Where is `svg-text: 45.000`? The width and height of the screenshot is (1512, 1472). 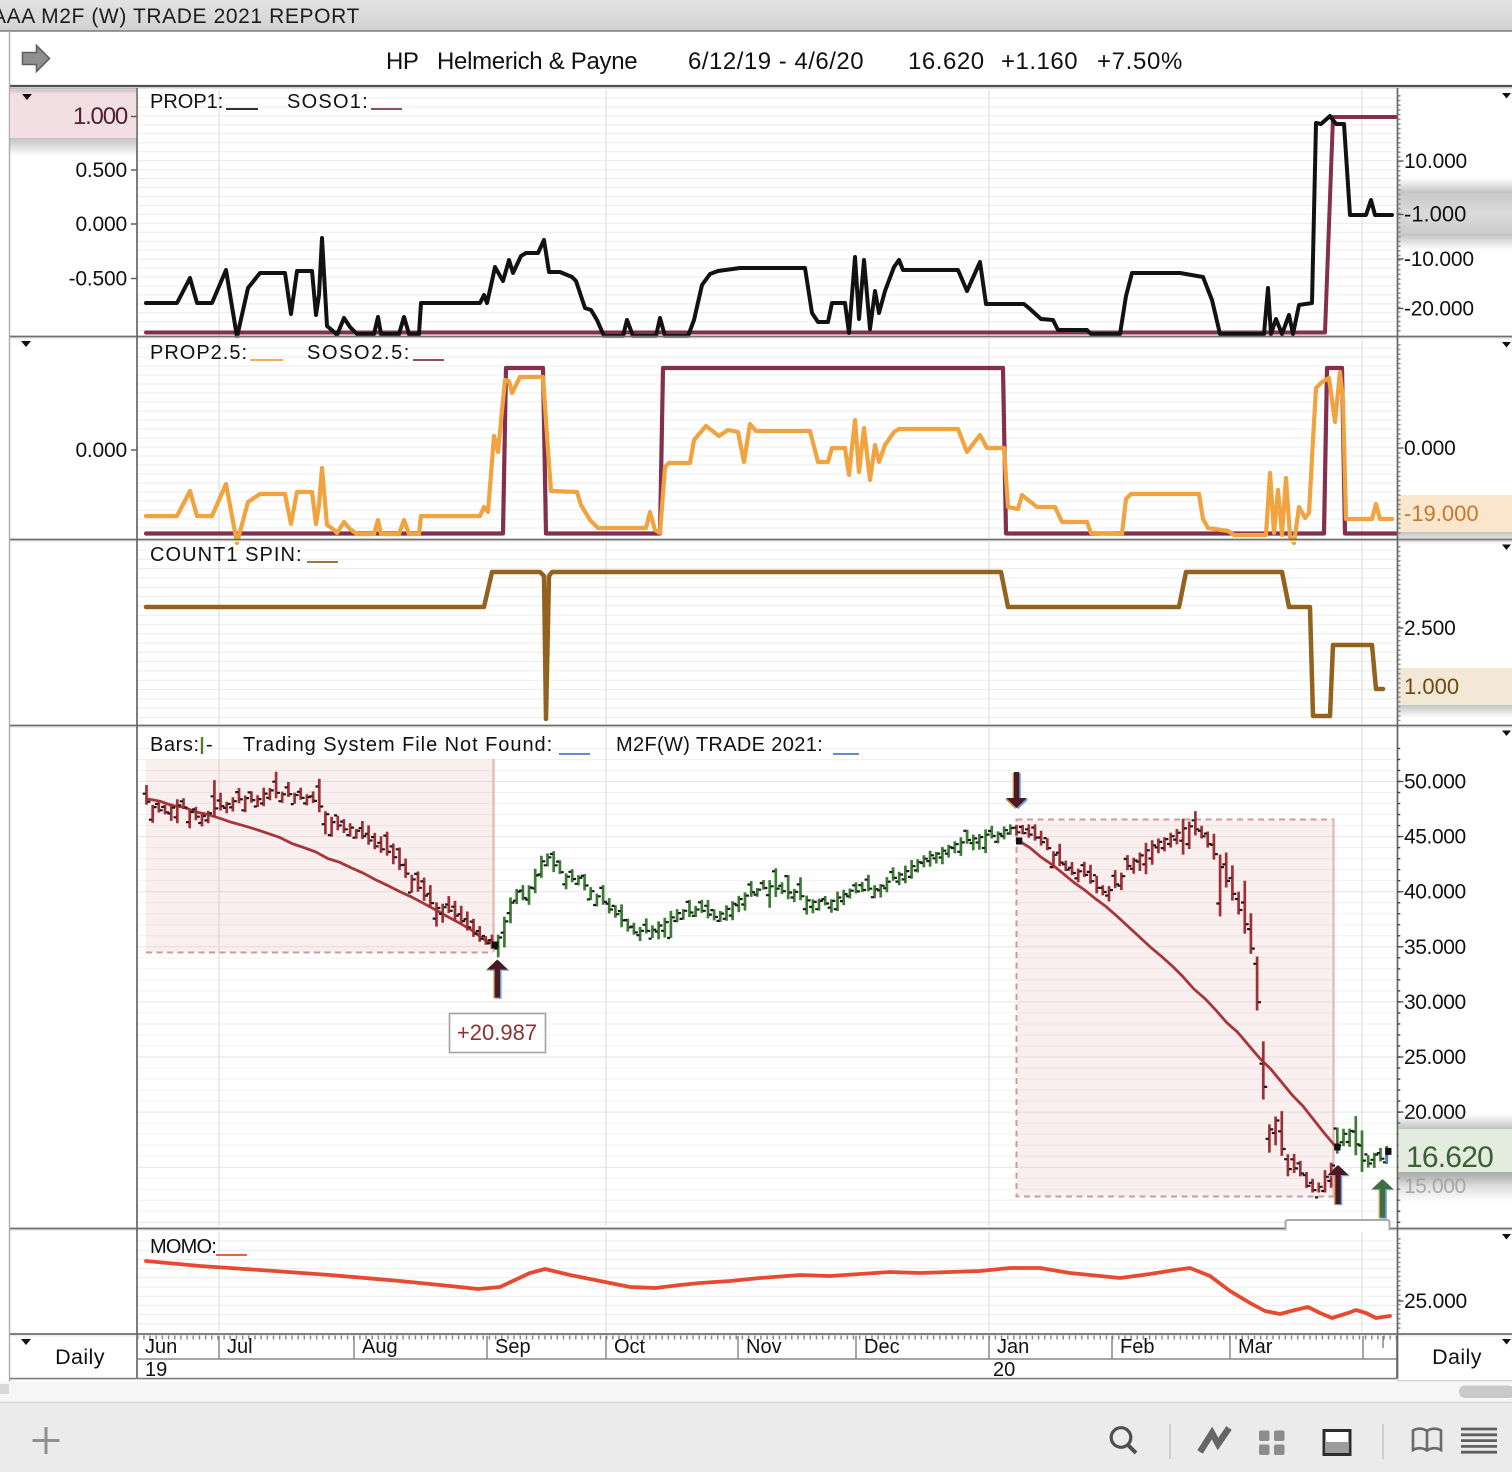 svg-text: 45.000 is located at coordinates (1435, 837).